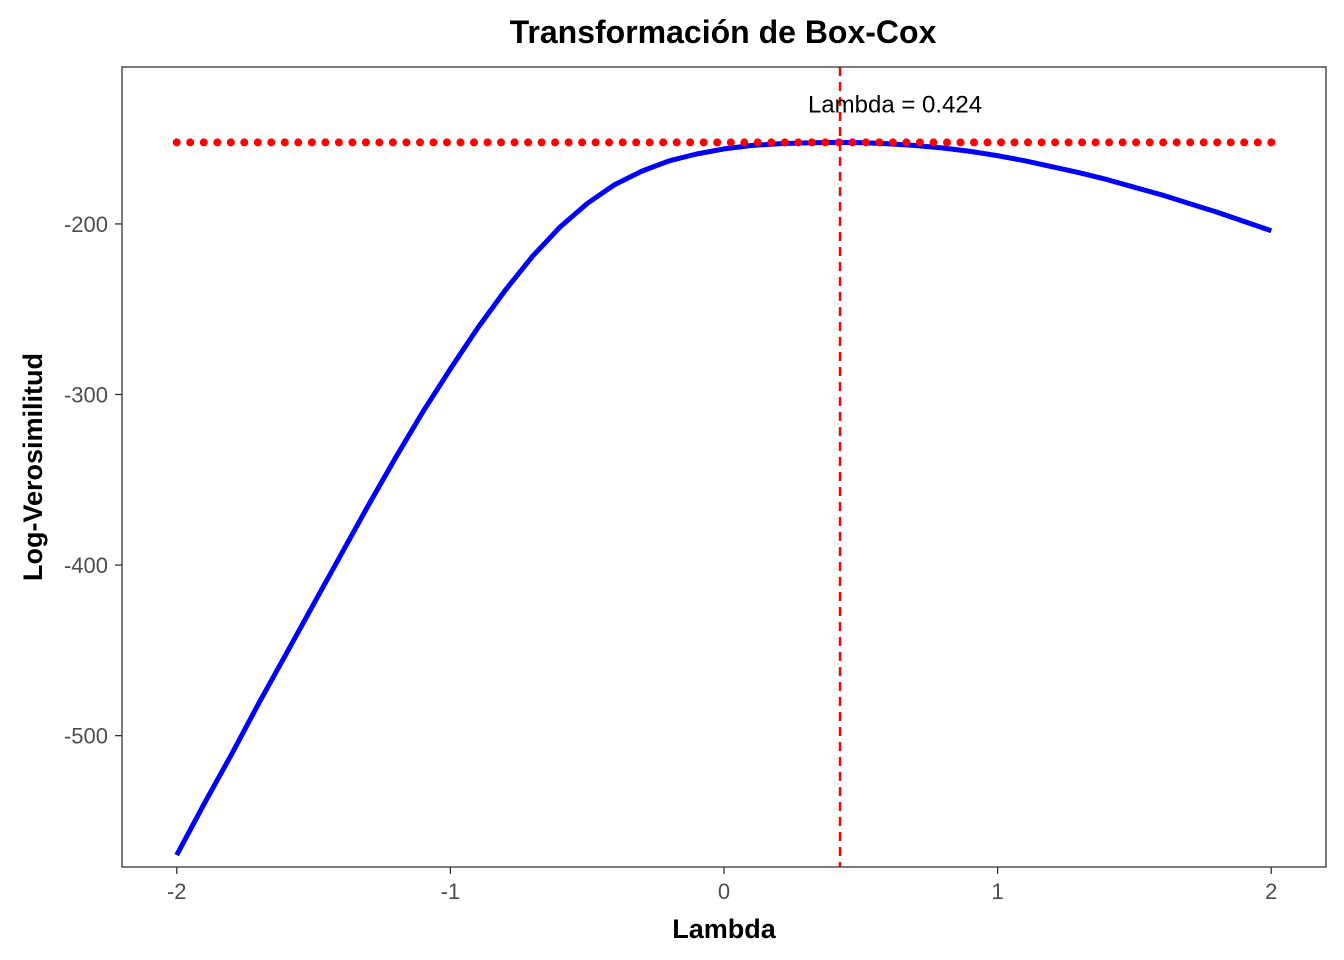  I want to click on y-axis-title: Log-Verosimilitud, so click(33, 467).